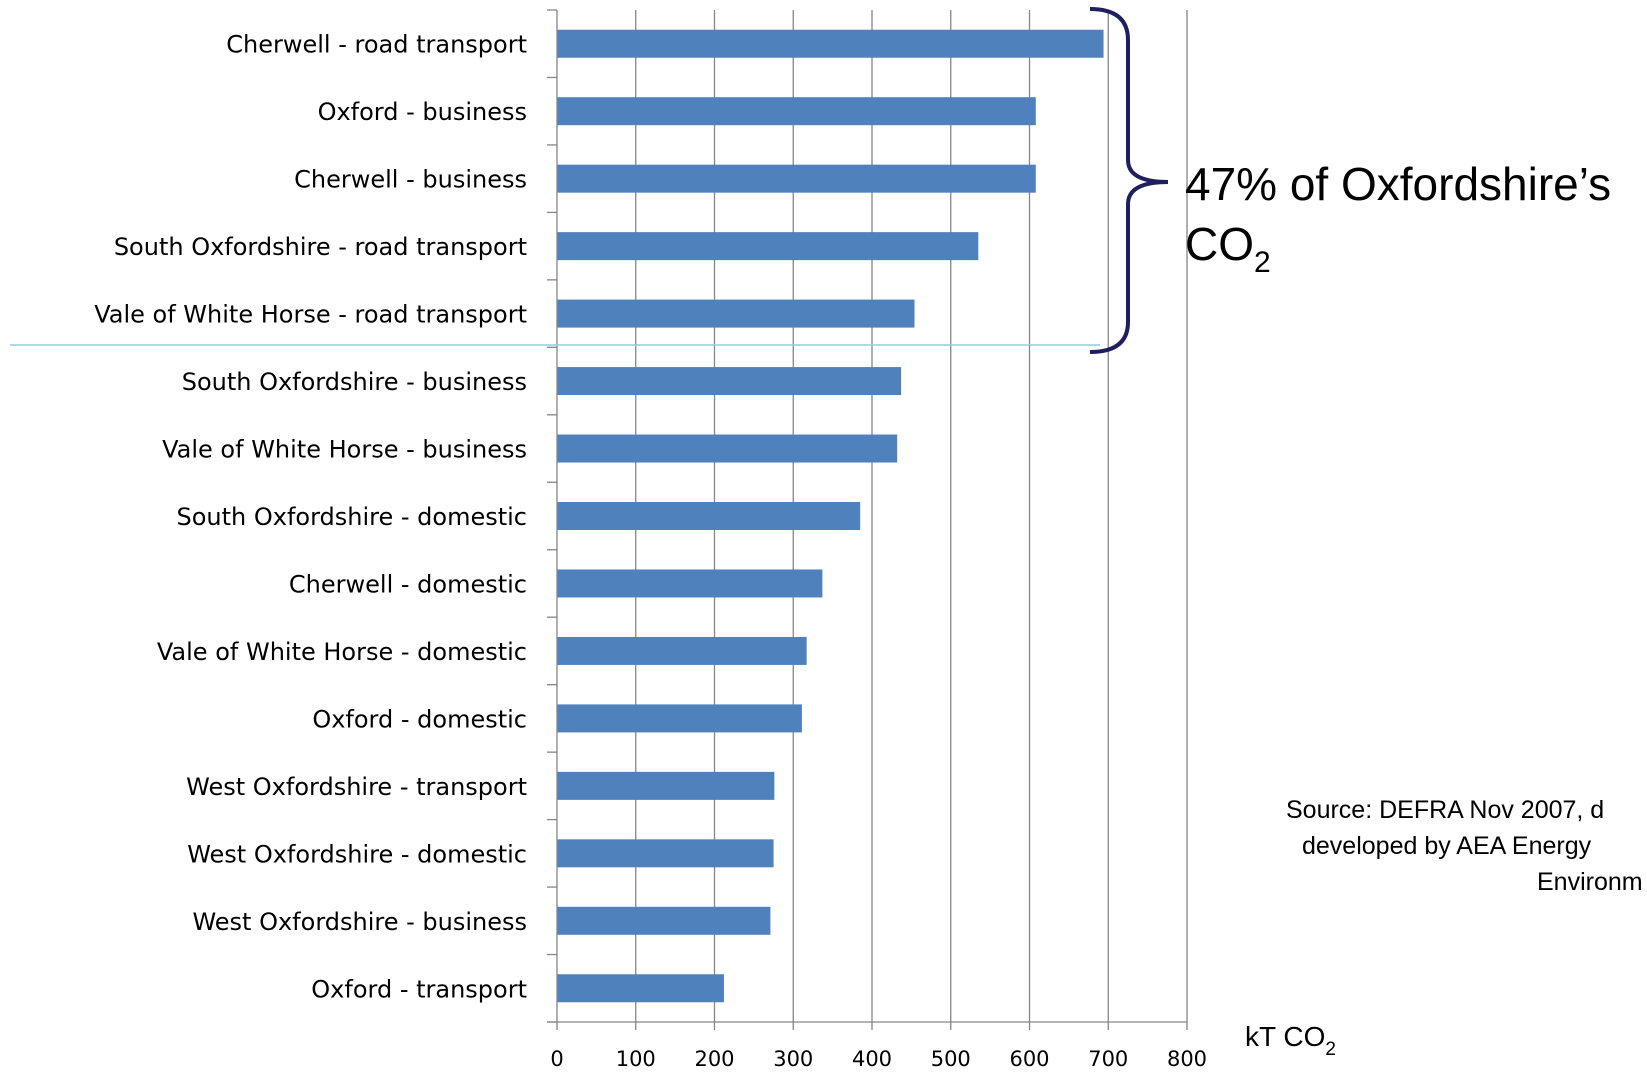  I want to click on category-label: Oxford - business, so click(422, 112).